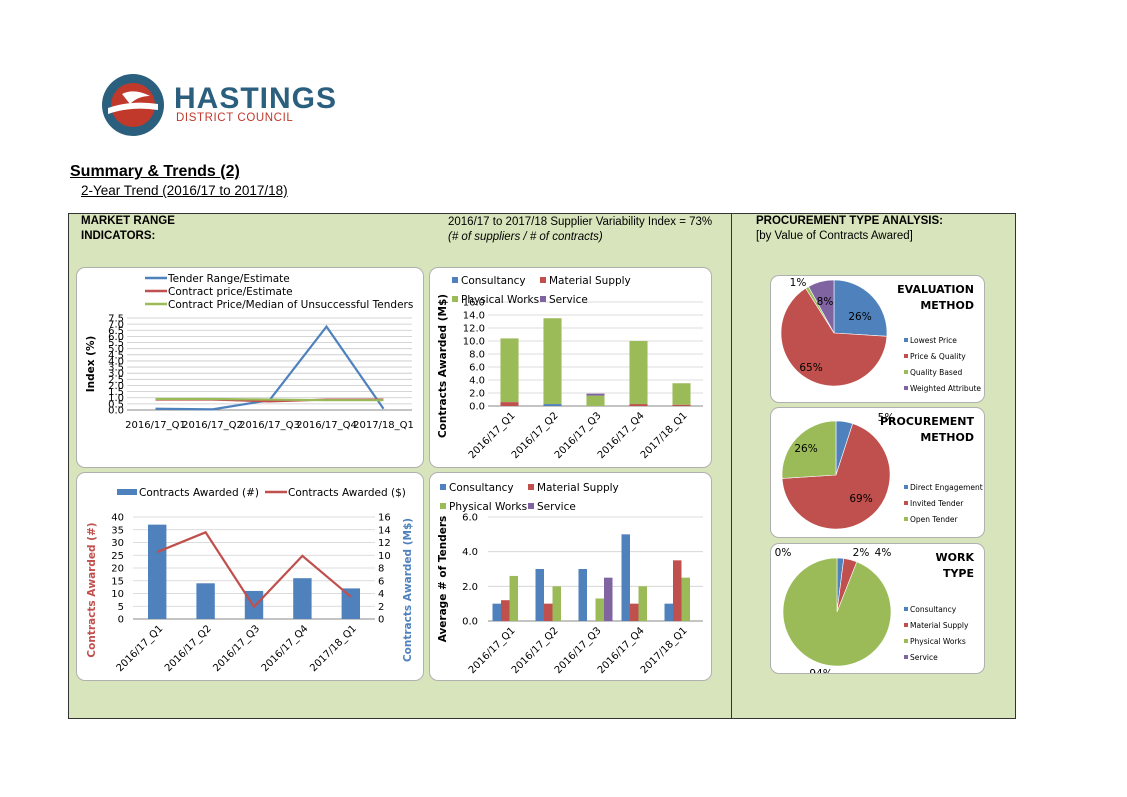 This screenshot has width=1127, height=797. What do you see at coordinates (384, 543) in the screenshot?
I see `y-tick-label-right: 12` at bounding box center [384, 543].